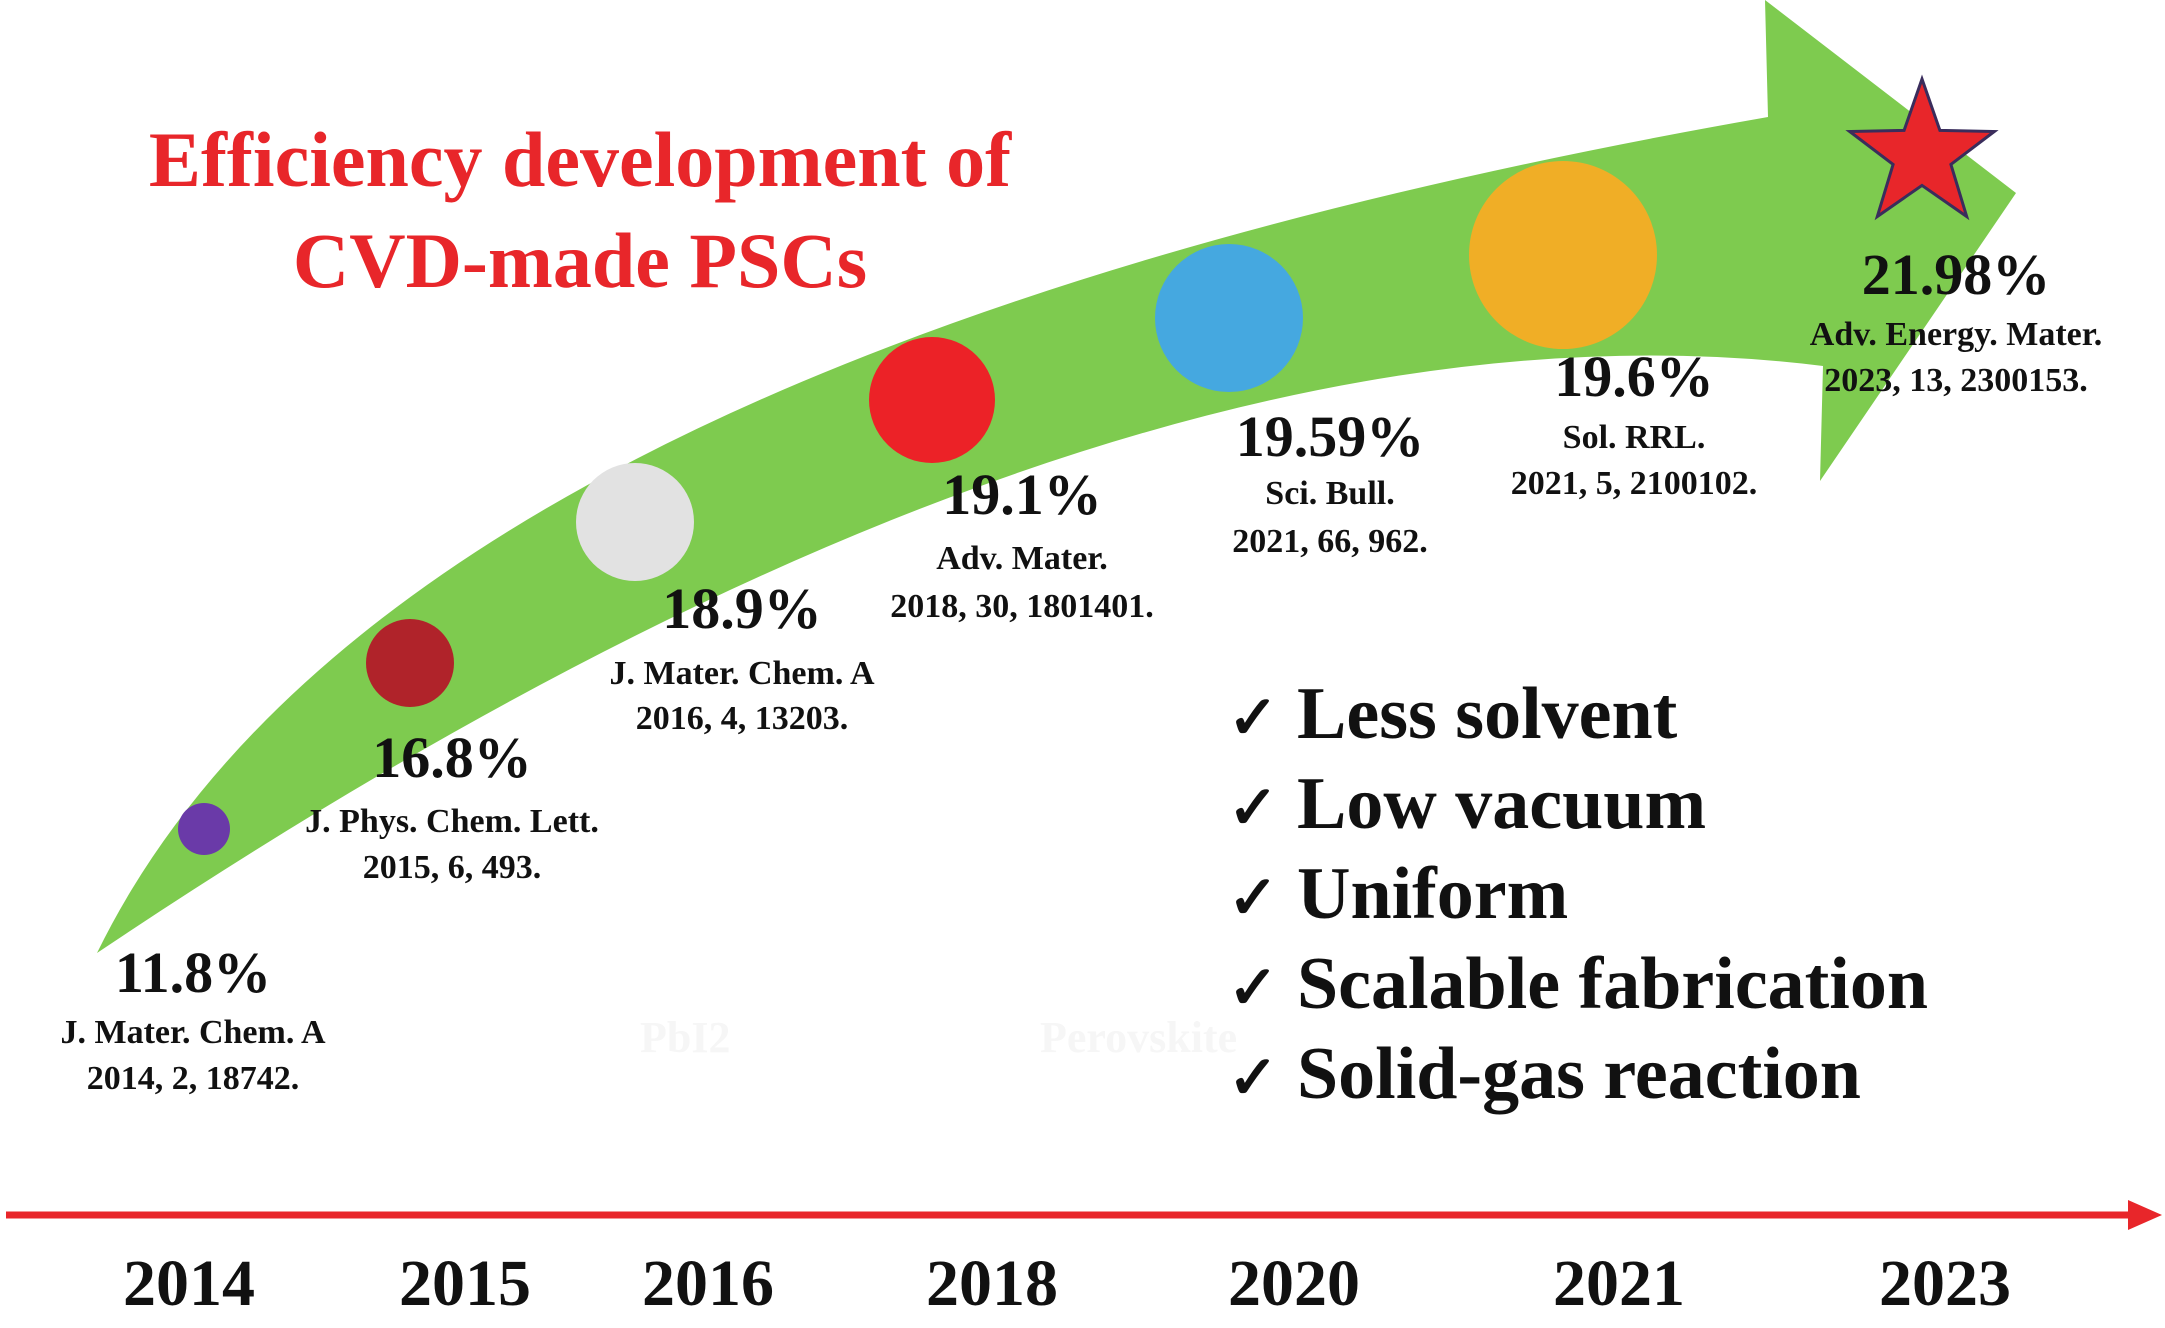 This screenshot has width=2165, height=1328. Describe the element at coordinates (708, 1283) in the screenshot. I see `year-label: 2016` at that location.